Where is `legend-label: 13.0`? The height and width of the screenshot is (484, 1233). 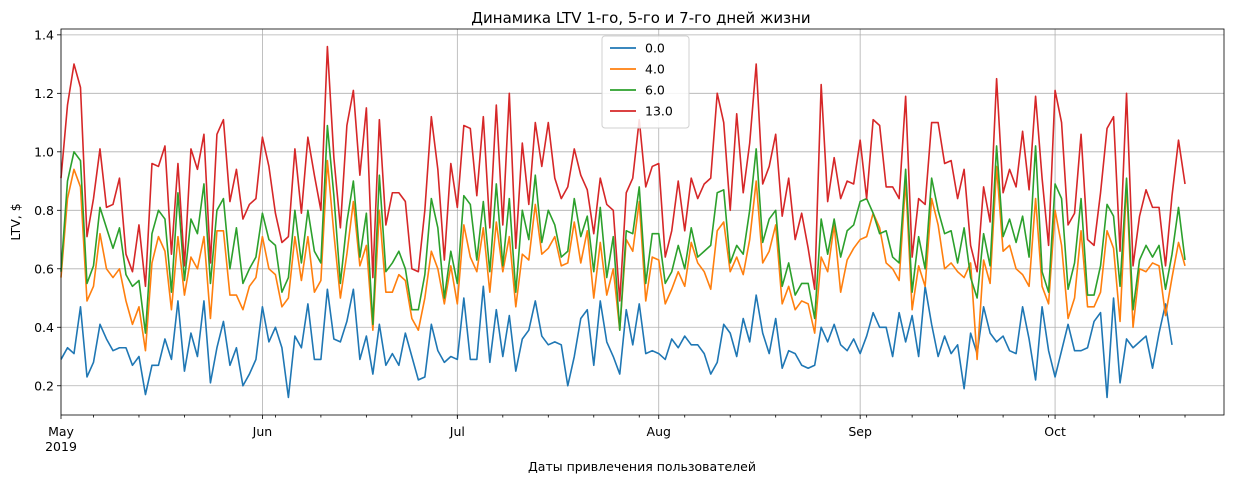
legend-label: 13.0 is located at coordinates (659, 111).